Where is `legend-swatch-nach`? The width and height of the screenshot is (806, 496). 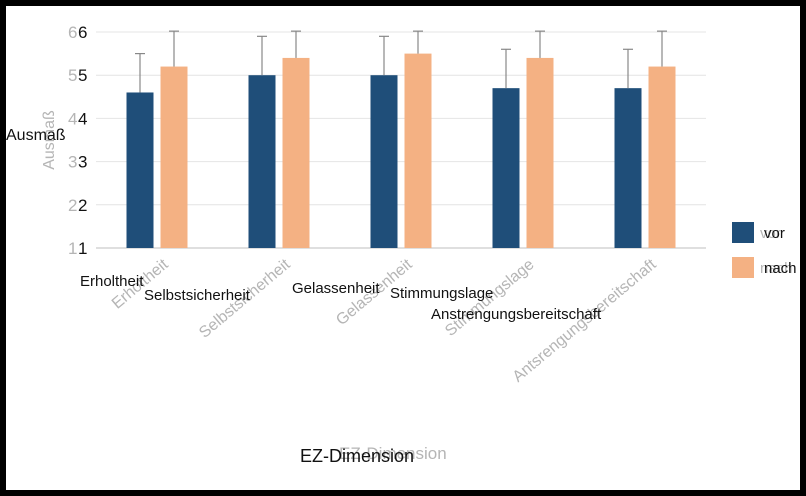 legend-swatch-nach is located at coordinates (743, 267).